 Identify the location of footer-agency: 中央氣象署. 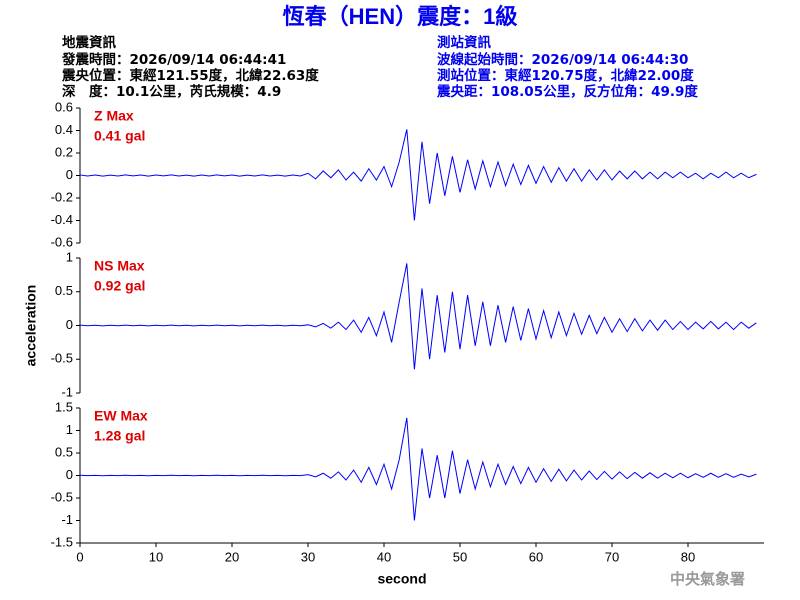
(707, 579).